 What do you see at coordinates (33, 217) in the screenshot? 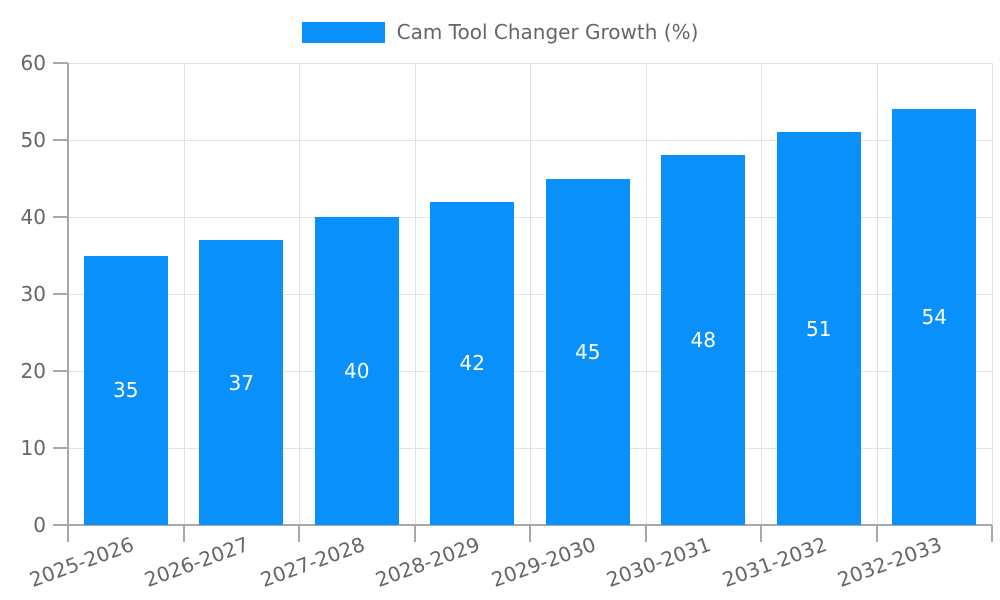
I see `y-axis-tick-label: 40` at bounding box center [33, 217].